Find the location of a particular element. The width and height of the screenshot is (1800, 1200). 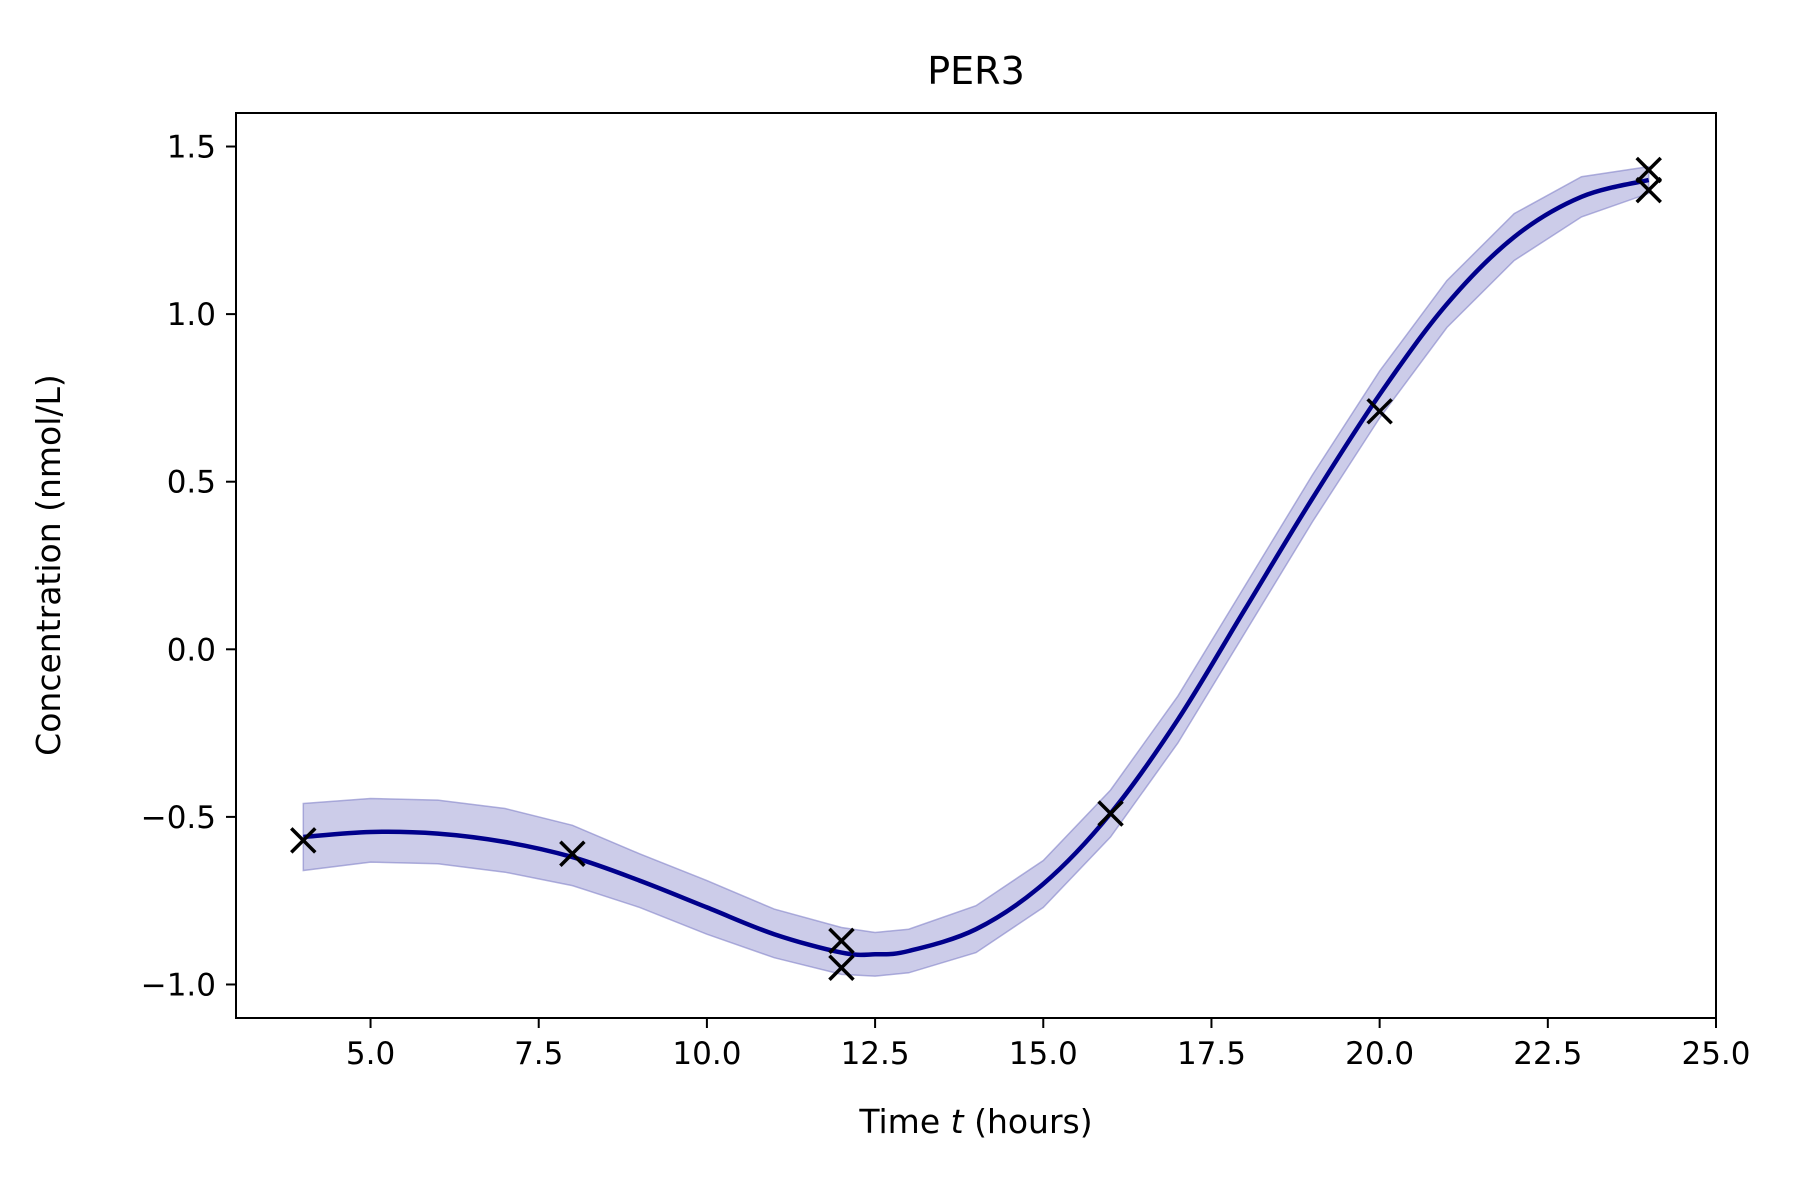

x-axis-label-variable: t is located at coordinates (958, 1121).